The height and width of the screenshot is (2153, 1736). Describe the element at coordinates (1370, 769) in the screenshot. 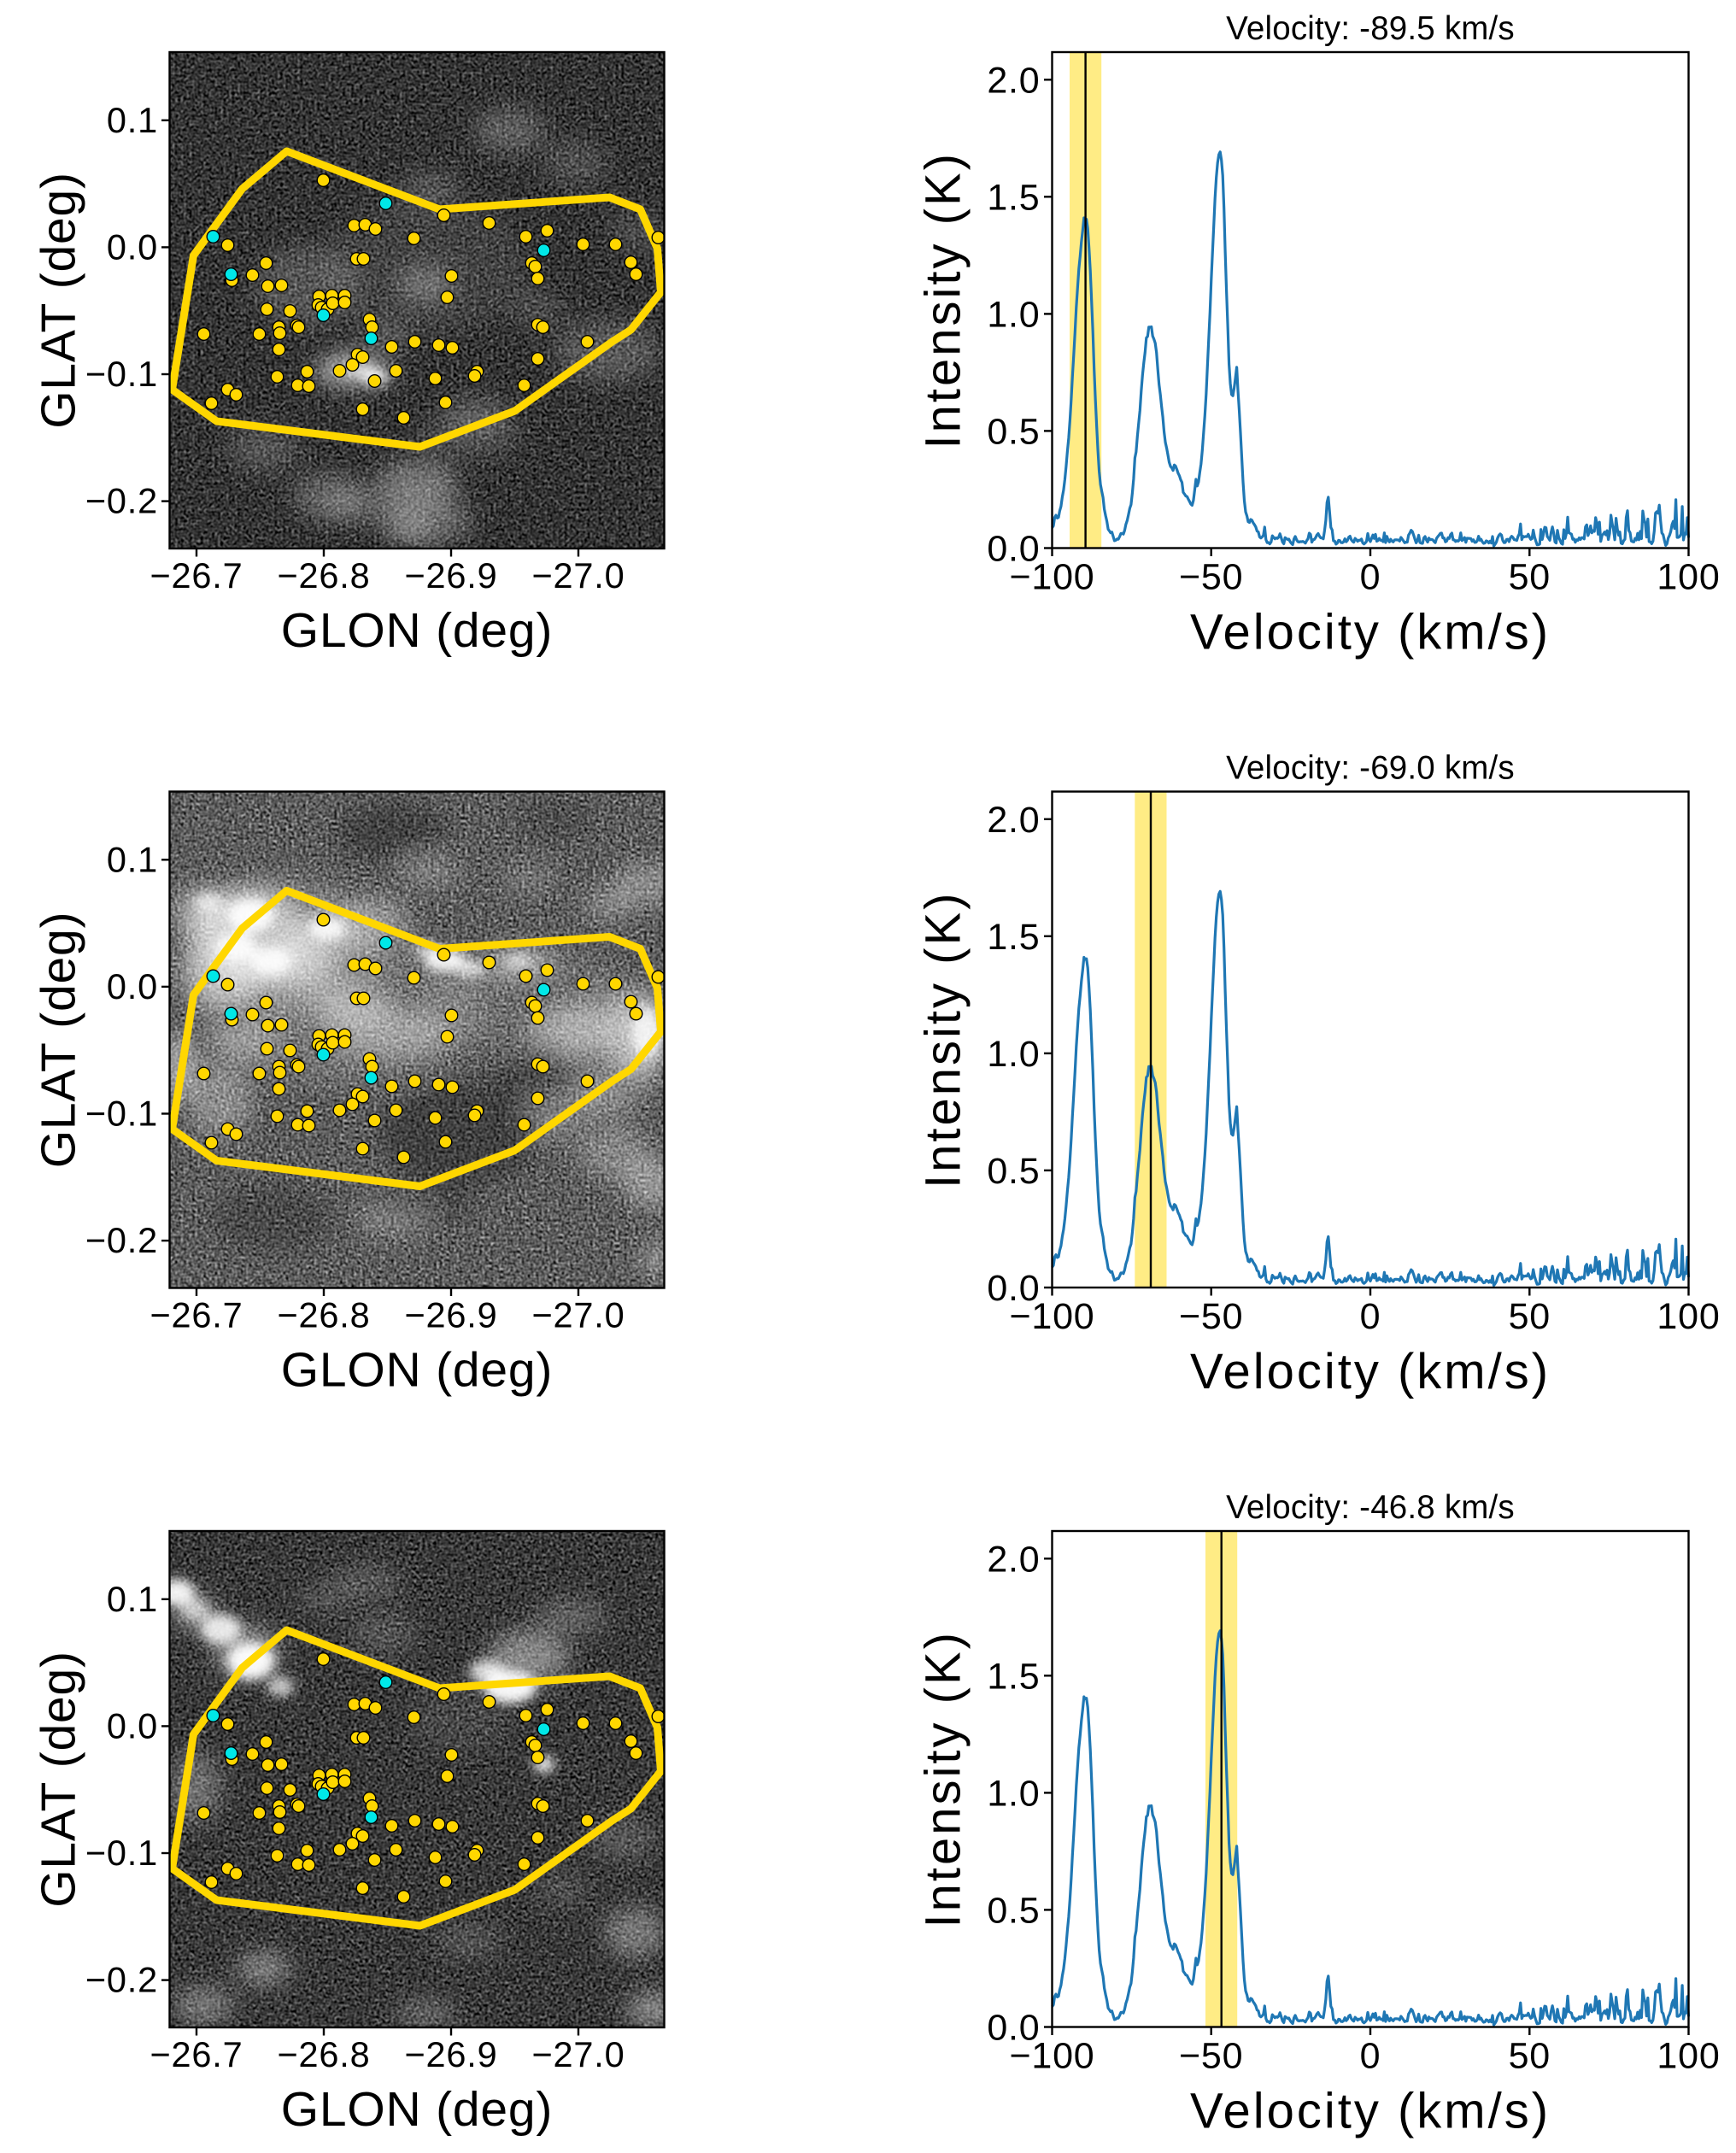

I see `svg-text: Velocity: -69.0 km/s` at that location.